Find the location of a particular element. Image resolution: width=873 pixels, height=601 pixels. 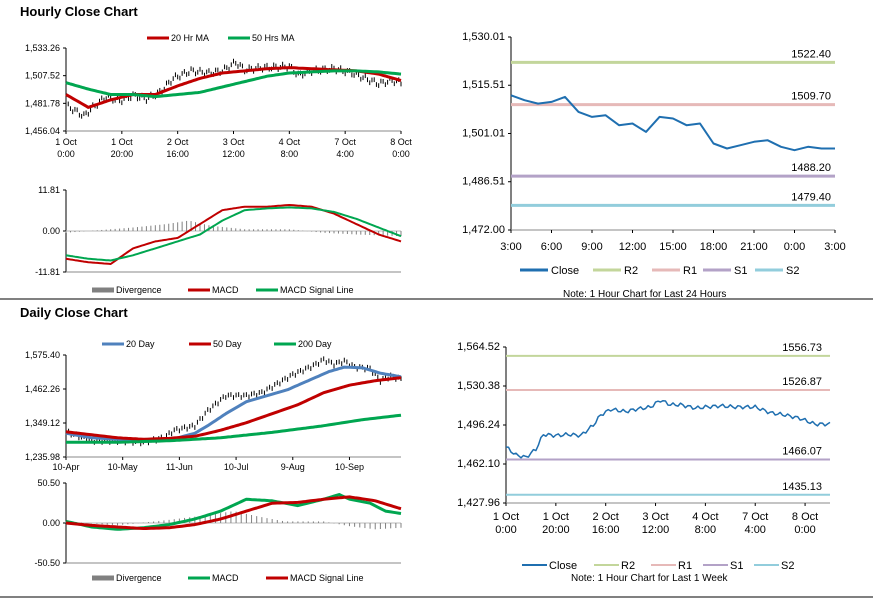

daily-close-xtick-label: 4:00 is located at coordinates (755, 530).